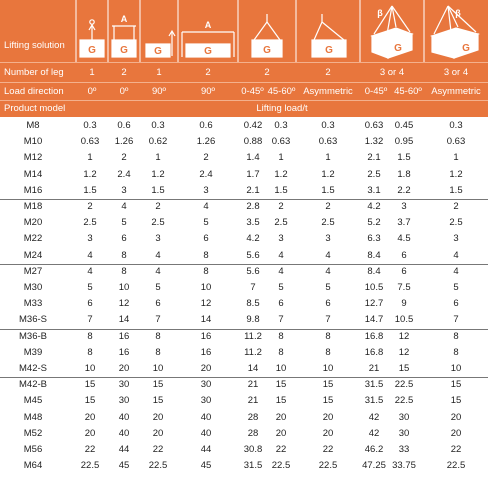 The width and height of the screenshot is (488, 488). What do you see at coordinates (33, 158) in the screenshot?
I see `product-model: M12` at bounding box center [33, 158].